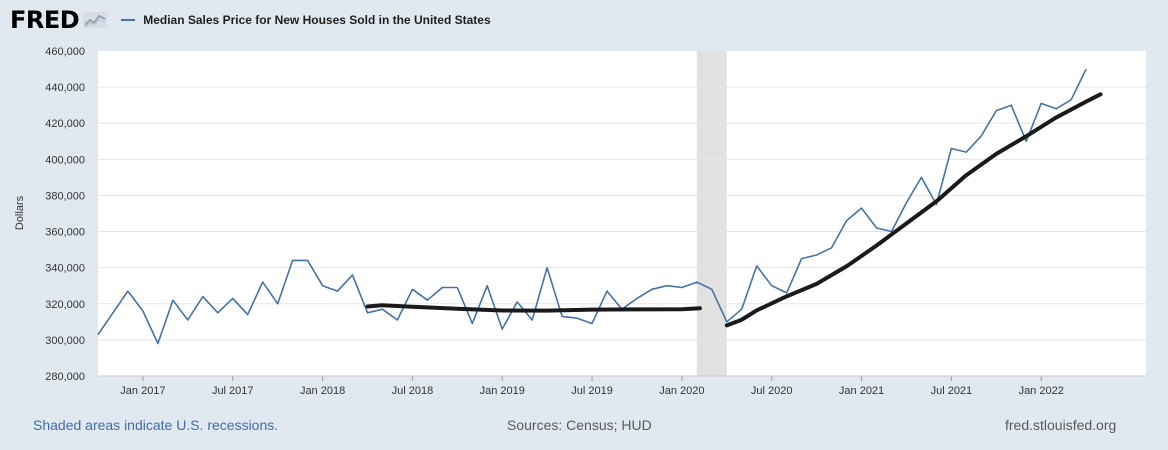 The height and width of the screenshot is (450, 1168). I want to click on trend-annotation-line, so click(533, 308).